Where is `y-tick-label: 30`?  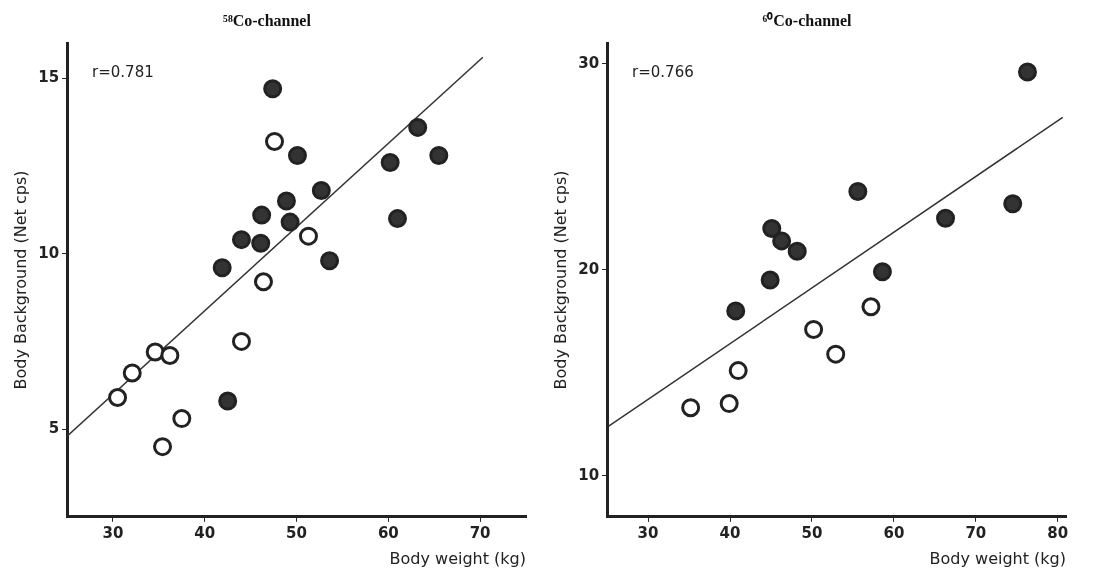 y-tick-label: 30 is located at coordinates (589, 62).